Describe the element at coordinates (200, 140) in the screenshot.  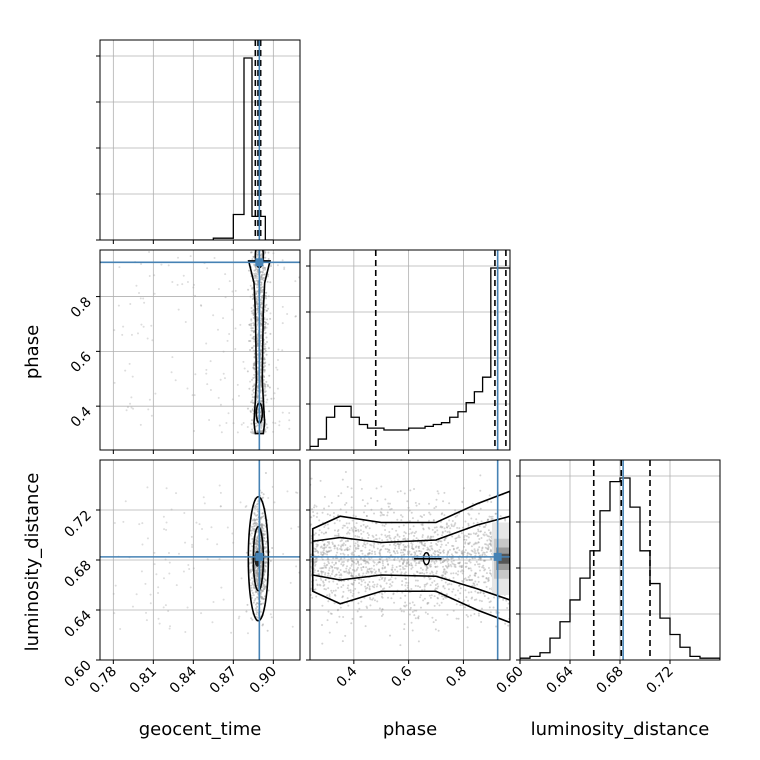
I see `panel-frame` at that location.